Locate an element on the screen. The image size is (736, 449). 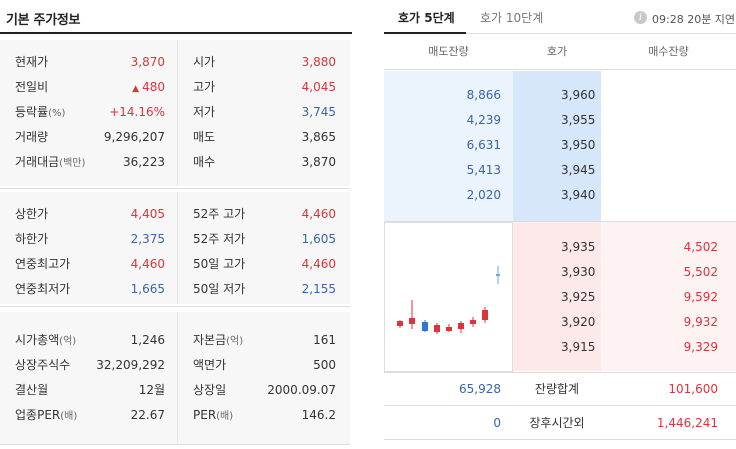
row-value: 1,665 is located at coordinates (147, 289).